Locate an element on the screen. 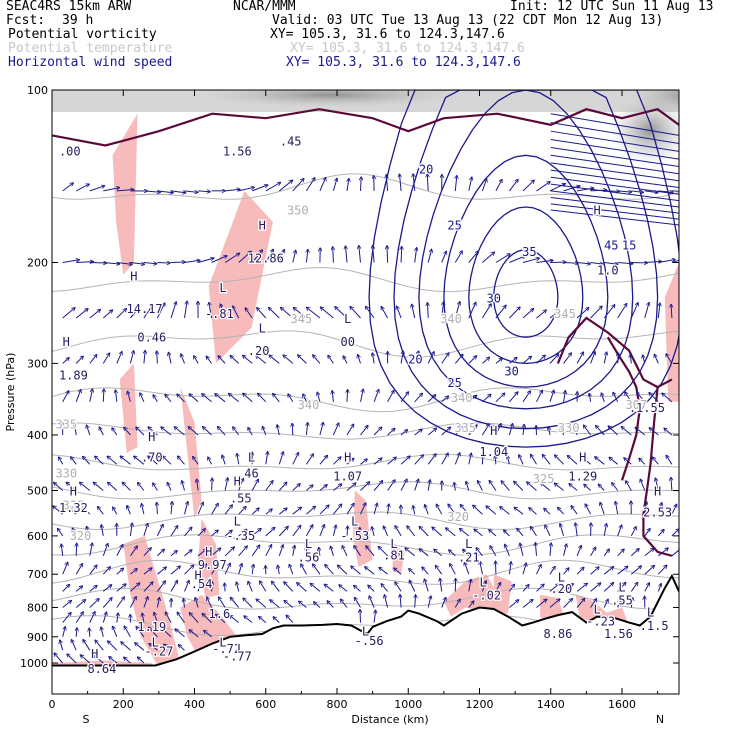  pv-shaded-region is located at coordinates (209, 558).